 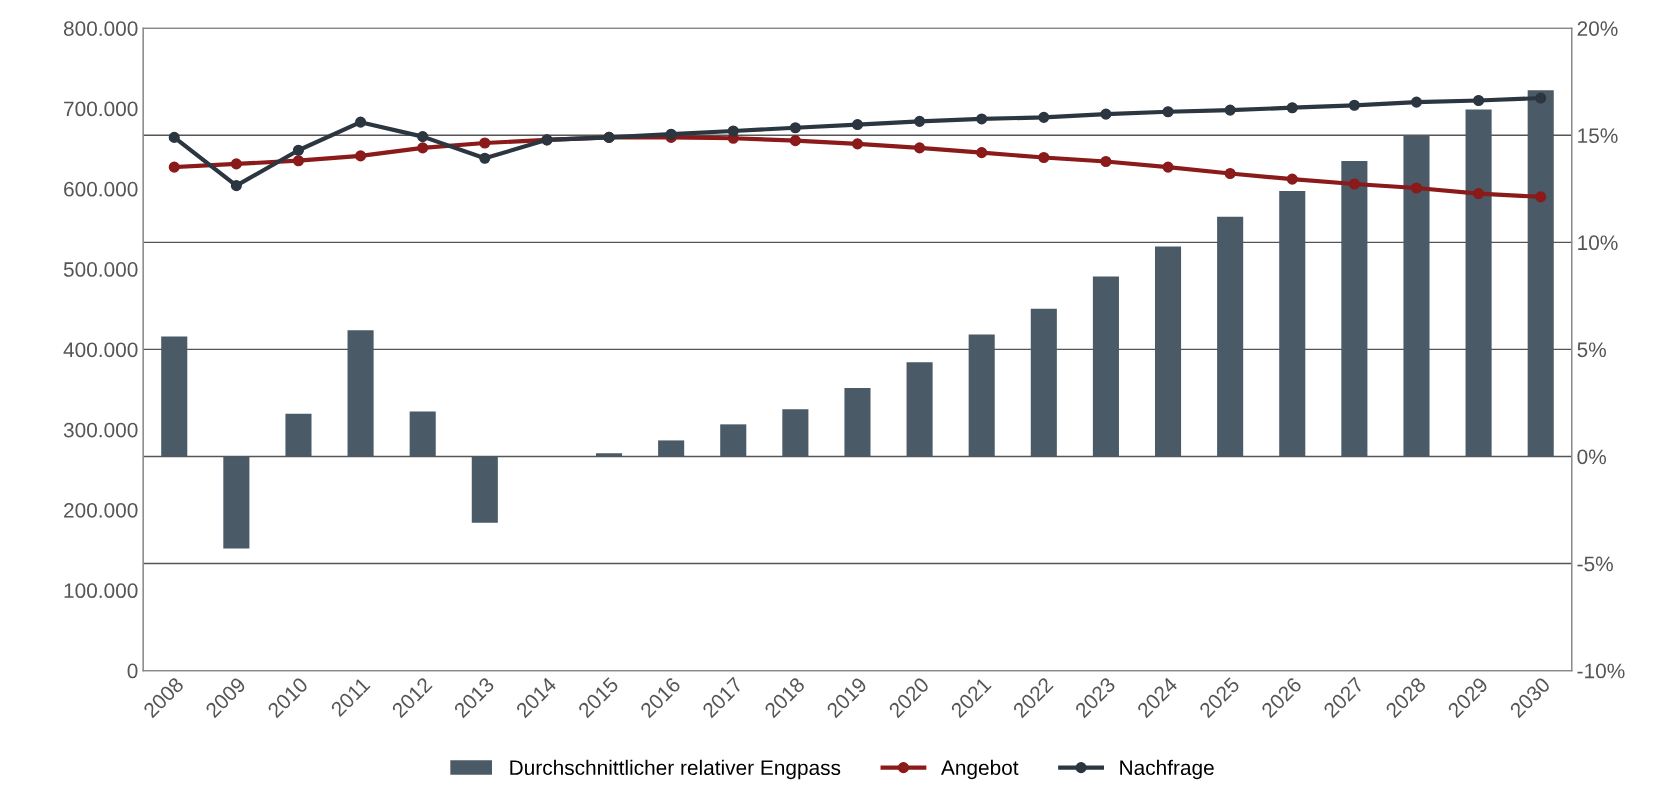 I want to click on y-tick-label: 300.000, so click(x=100, y=430).